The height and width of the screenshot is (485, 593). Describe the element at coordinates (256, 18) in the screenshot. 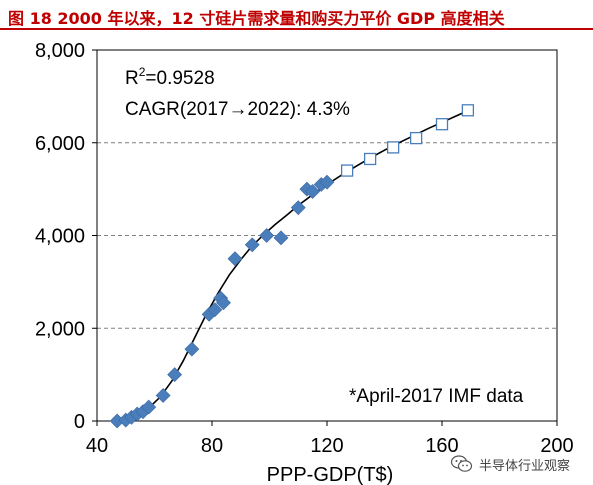

I see `page-title: 图 18 2000 年以来，12 寸硅片需求量和购买力平价 GDP 高度相关` at that location.